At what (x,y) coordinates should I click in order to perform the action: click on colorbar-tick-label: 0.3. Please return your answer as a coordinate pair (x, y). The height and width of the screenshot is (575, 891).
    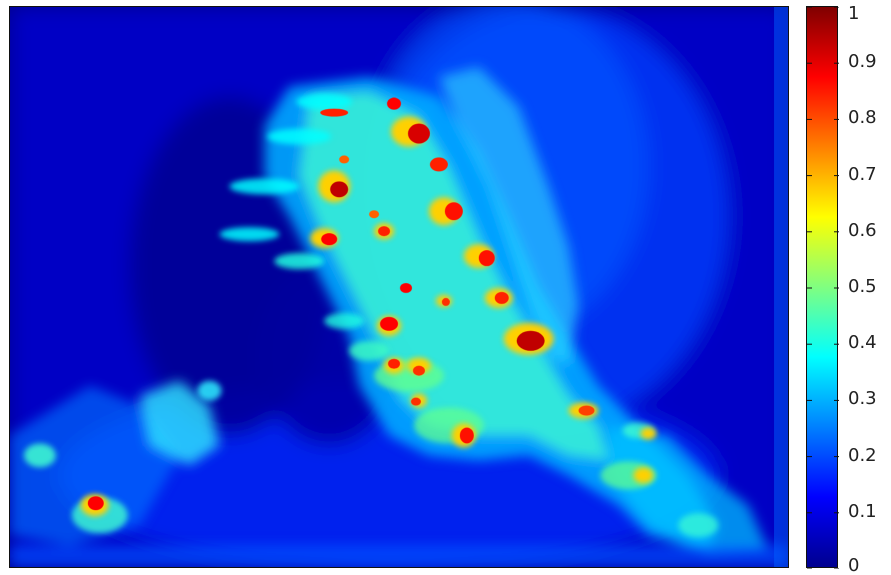
    Looking at the image, I should click on (862, 399).